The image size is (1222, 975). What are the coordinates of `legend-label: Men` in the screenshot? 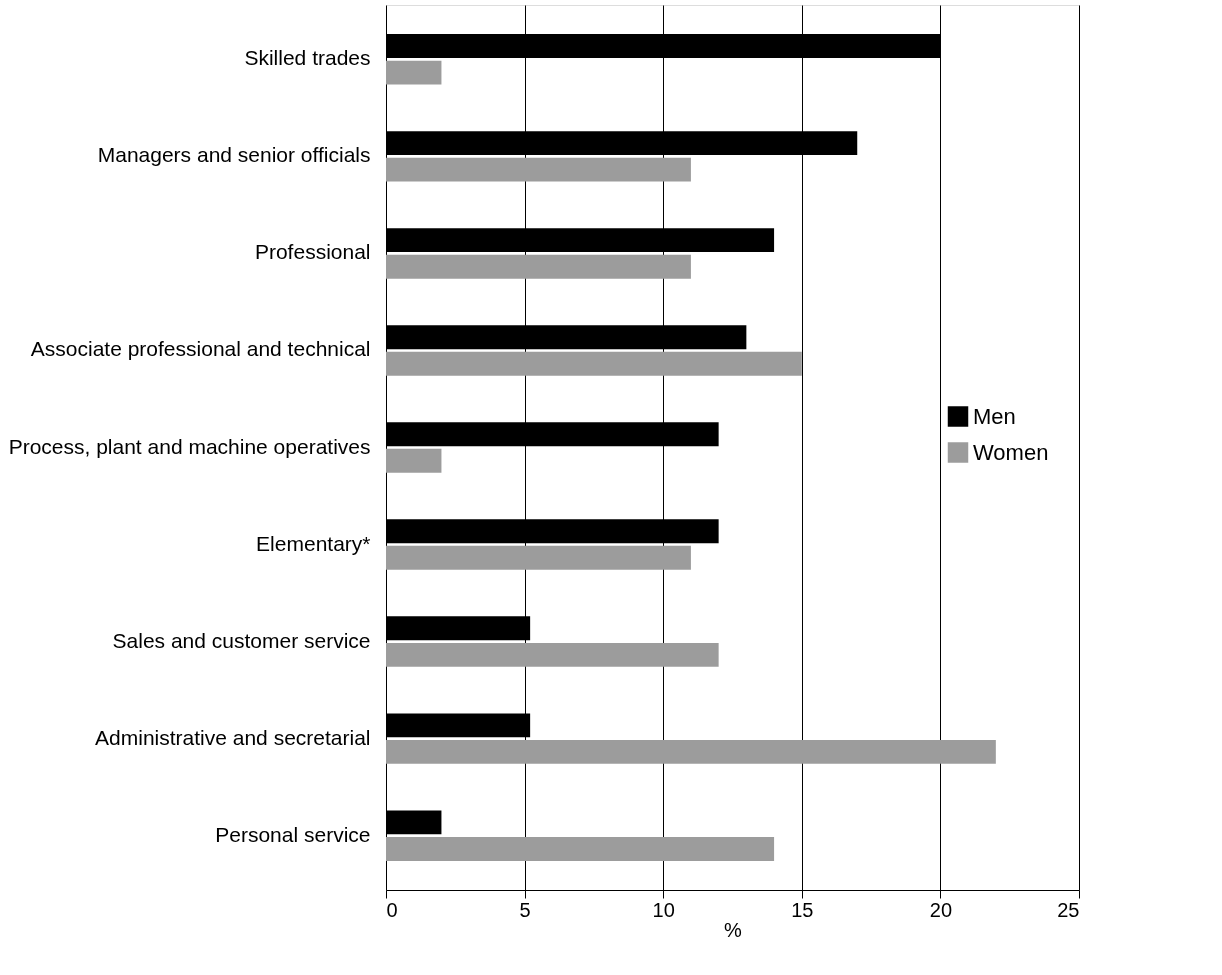 It's located at (994, 416).